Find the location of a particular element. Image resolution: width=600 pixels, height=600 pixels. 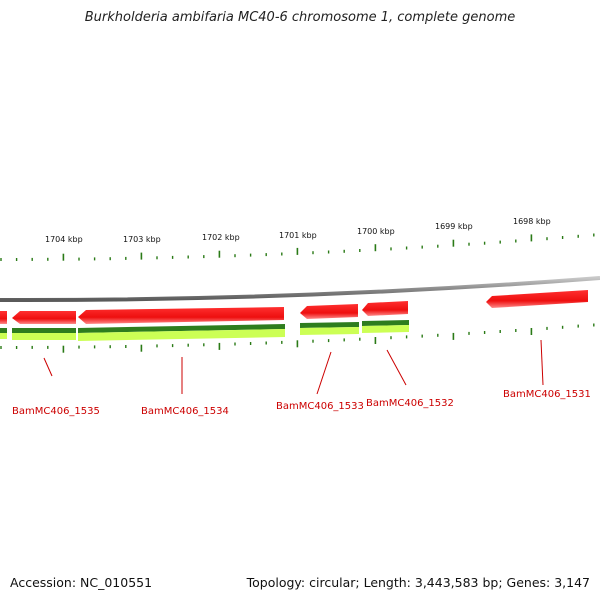

gene-label: BamMC406_1533 is located at coordinates (320, 406).